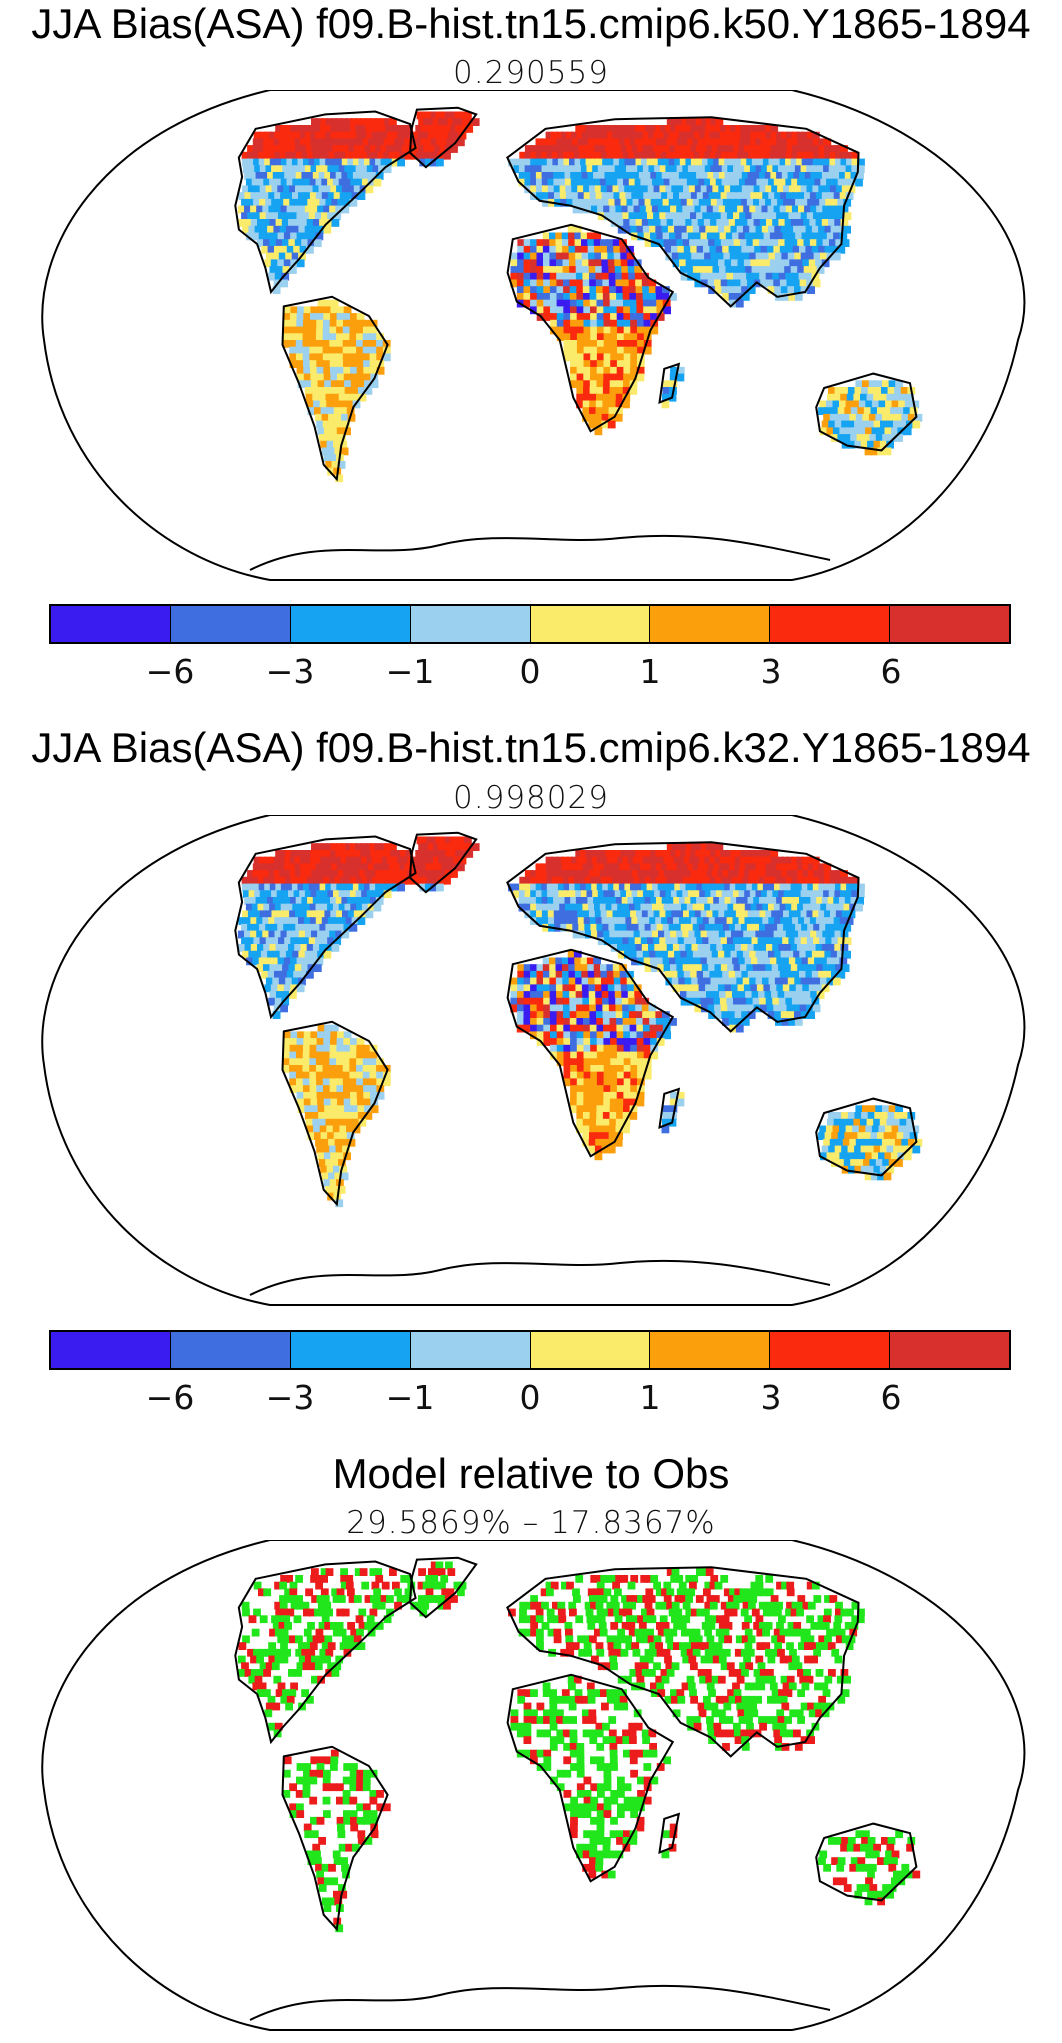 This screenshot has height=2043, width=1062. Describe the element at coordinates (531, 1523) in the screenshot. I see `panel3-subtitle: 29.5869% – 17.8367%` at that location.